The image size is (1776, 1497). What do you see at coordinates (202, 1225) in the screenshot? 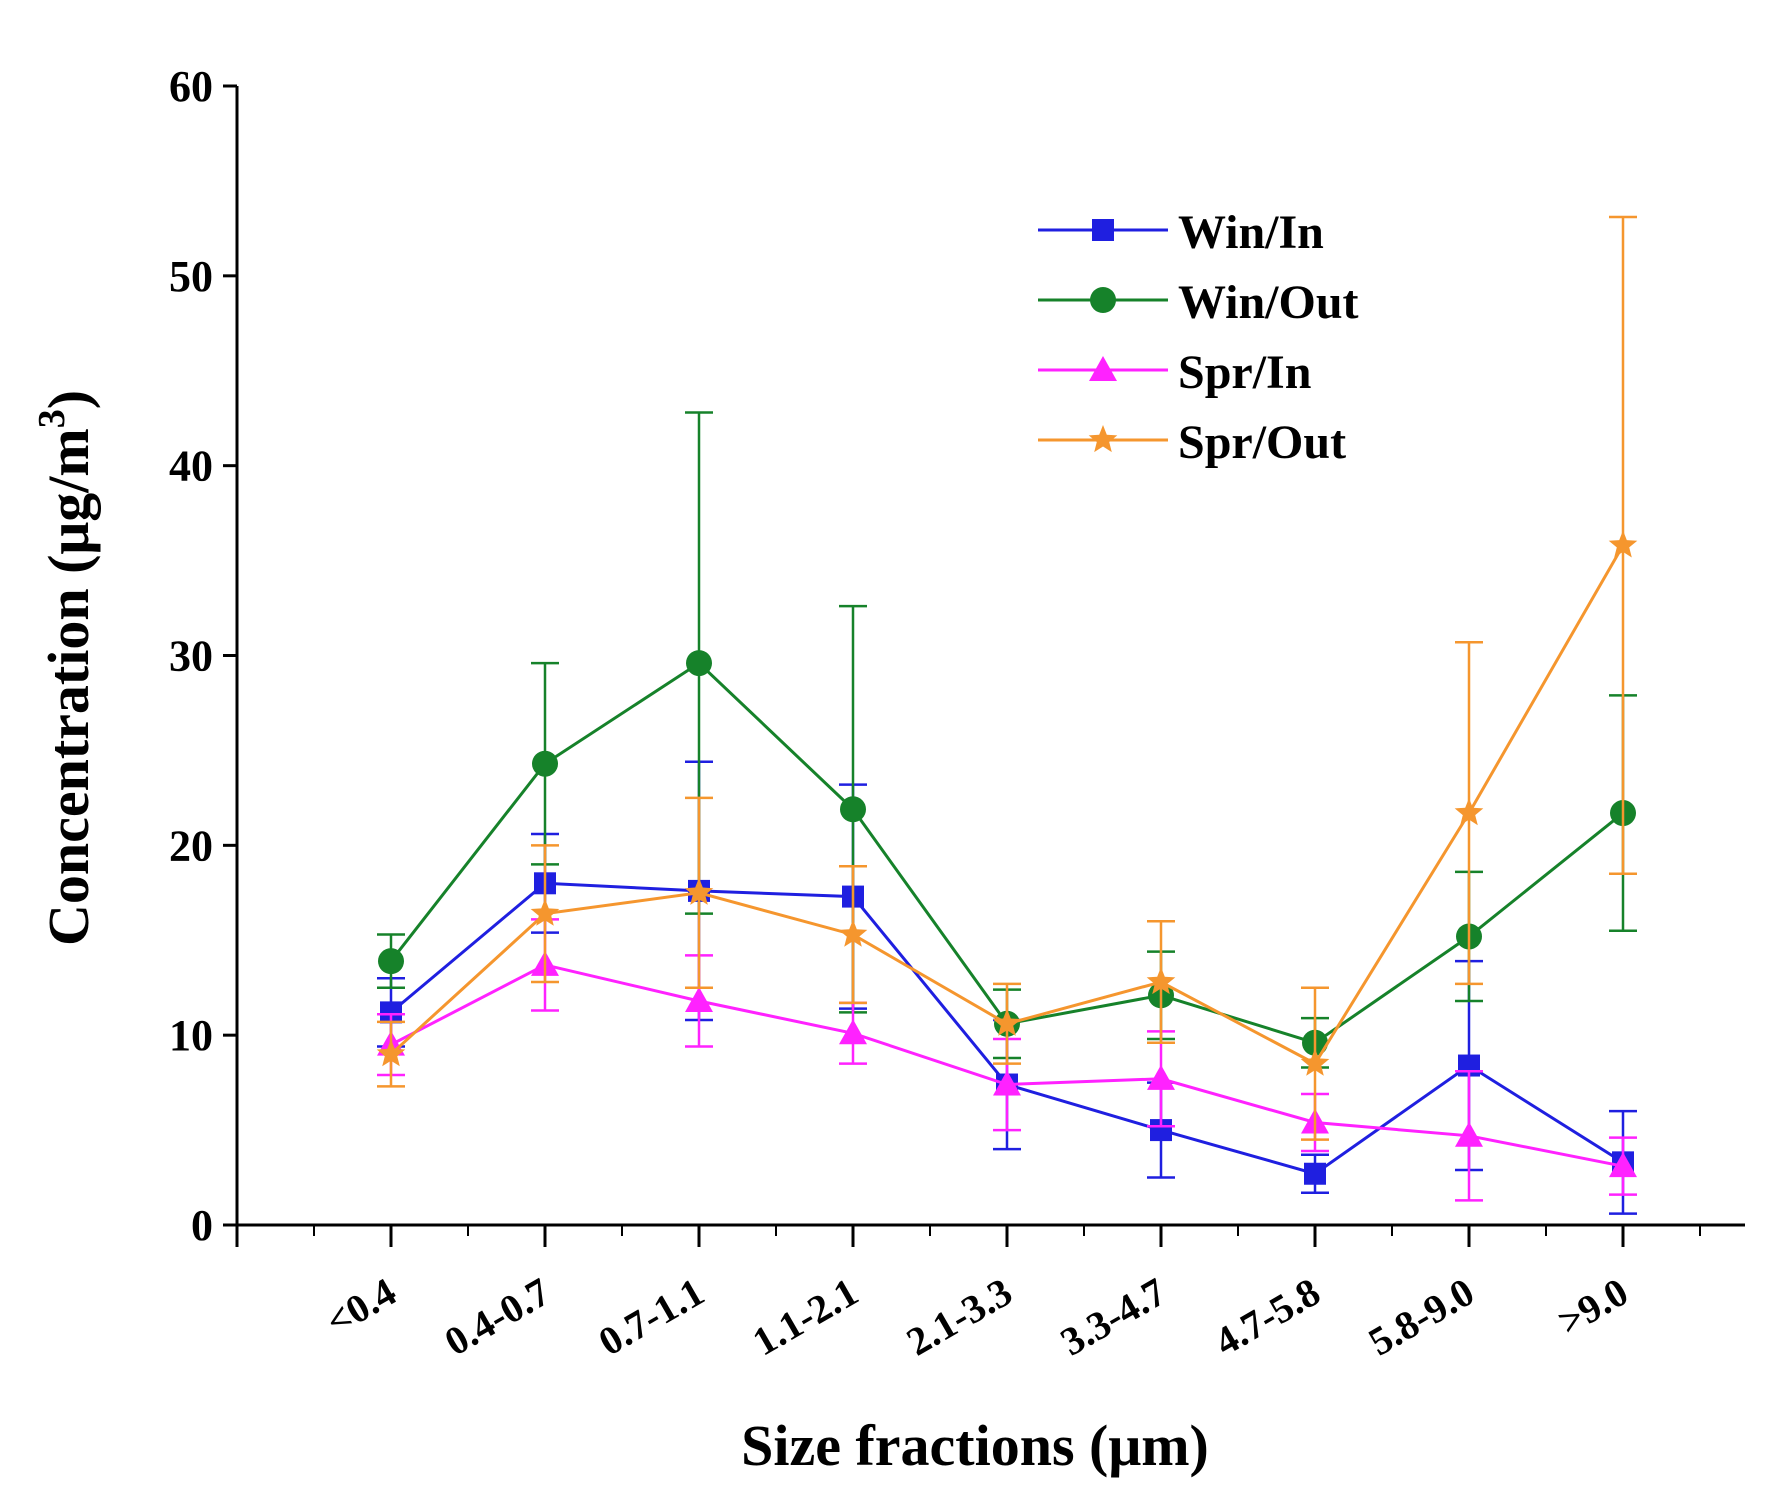
I see `y-tick-label: 0` at bounding box center [202, 1225].